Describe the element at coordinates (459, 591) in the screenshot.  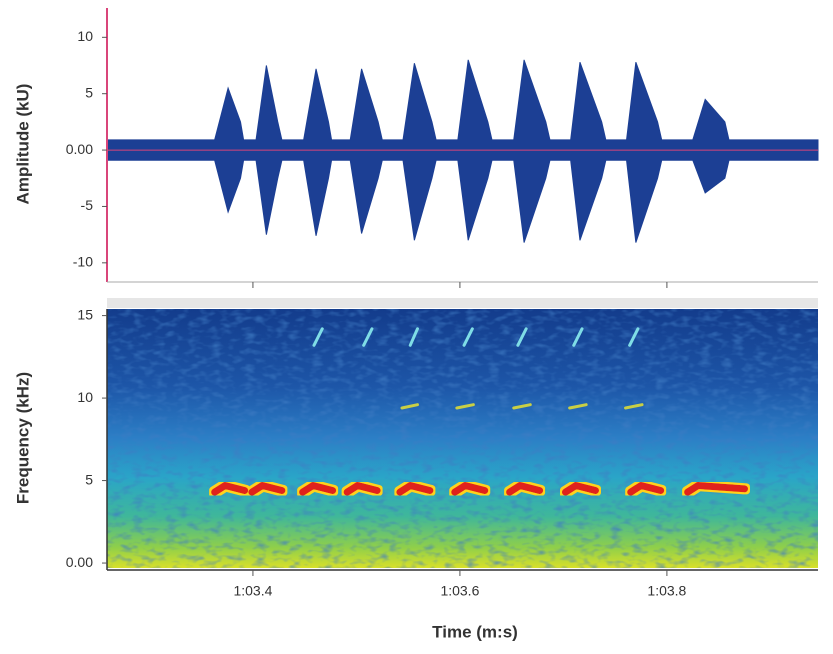
I see `x-tick-label: 1:03.6` at that location.